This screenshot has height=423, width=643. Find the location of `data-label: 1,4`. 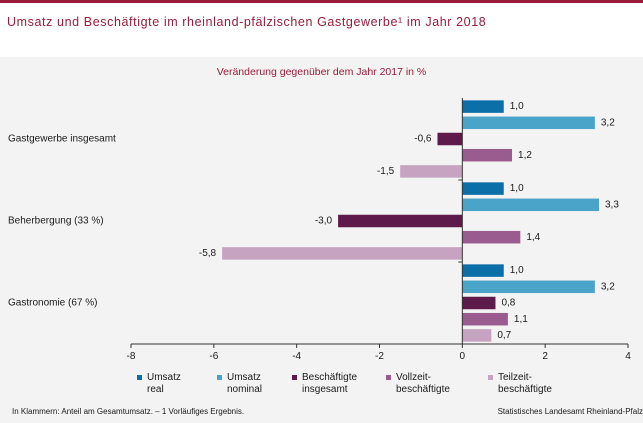

data-label: 1,4 is located at coordinates (533, 237).